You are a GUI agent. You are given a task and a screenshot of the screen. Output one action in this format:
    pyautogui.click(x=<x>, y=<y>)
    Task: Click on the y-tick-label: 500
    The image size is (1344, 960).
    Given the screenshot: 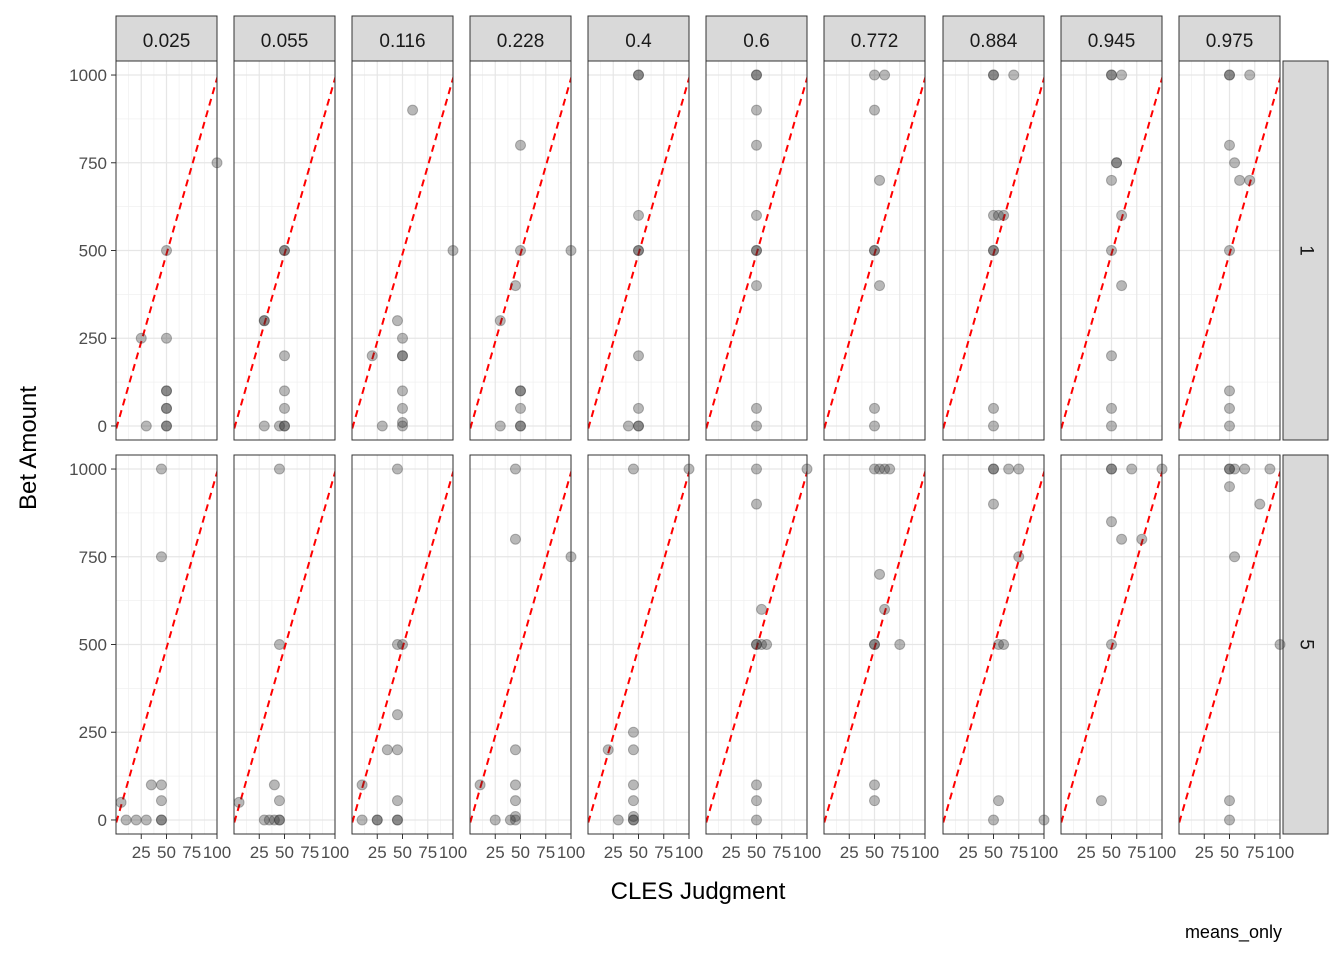 What is the action you would take?
    pyautogui.click(x=93, y=251)
    